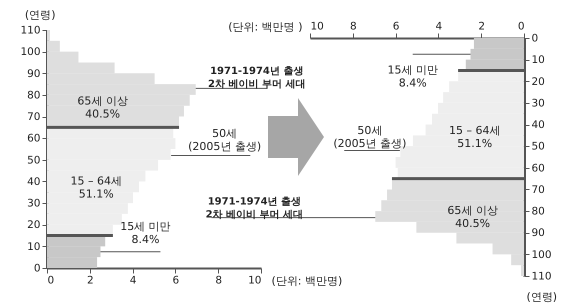 This screenshot has width=567, height=308. I want to click on x-axis-title: (단위: 백만명 ), so click(265, 27).